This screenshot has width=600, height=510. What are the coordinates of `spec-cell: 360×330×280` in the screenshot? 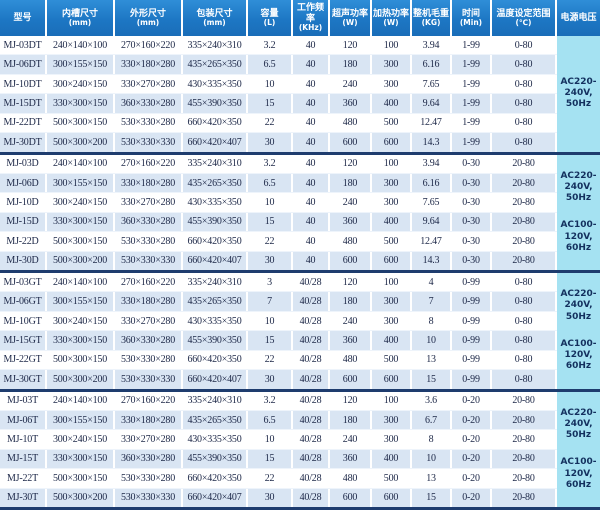 It's located at (149, 459).